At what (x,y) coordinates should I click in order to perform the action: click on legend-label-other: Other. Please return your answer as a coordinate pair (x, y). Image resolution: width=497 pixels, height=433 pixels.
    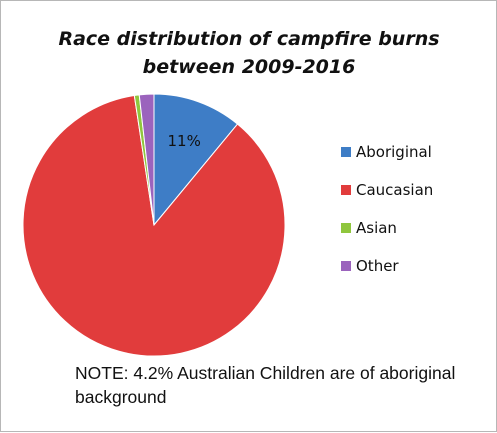
    Looking at the image, I should click on (377, 266).